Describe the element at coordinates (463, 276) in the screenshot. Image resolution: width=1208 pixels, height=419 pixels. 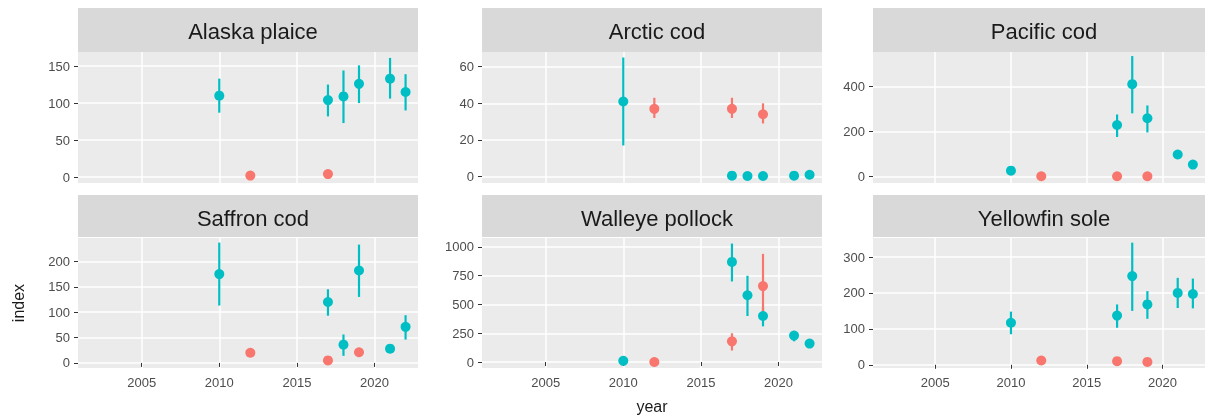
I see `y-tick-label: 750` at that location.